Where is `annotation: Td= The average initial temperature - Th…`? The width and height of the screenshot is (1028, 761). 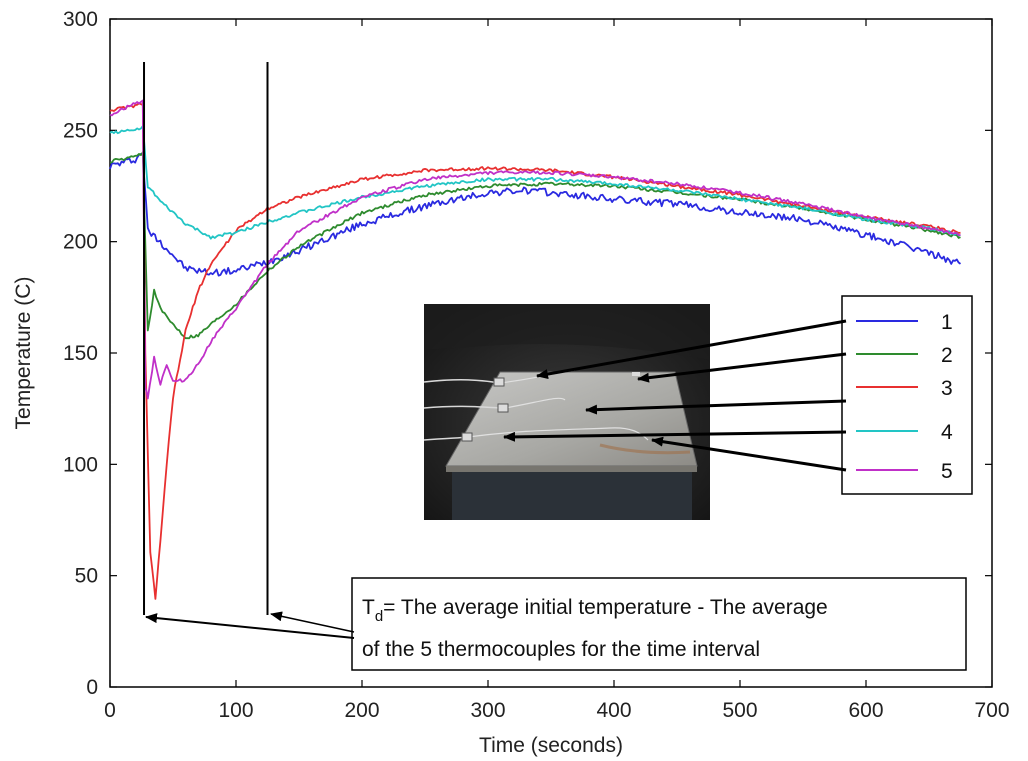 annotation: Td= The average initial temperature - Th… is located at coordinates (556, 624).